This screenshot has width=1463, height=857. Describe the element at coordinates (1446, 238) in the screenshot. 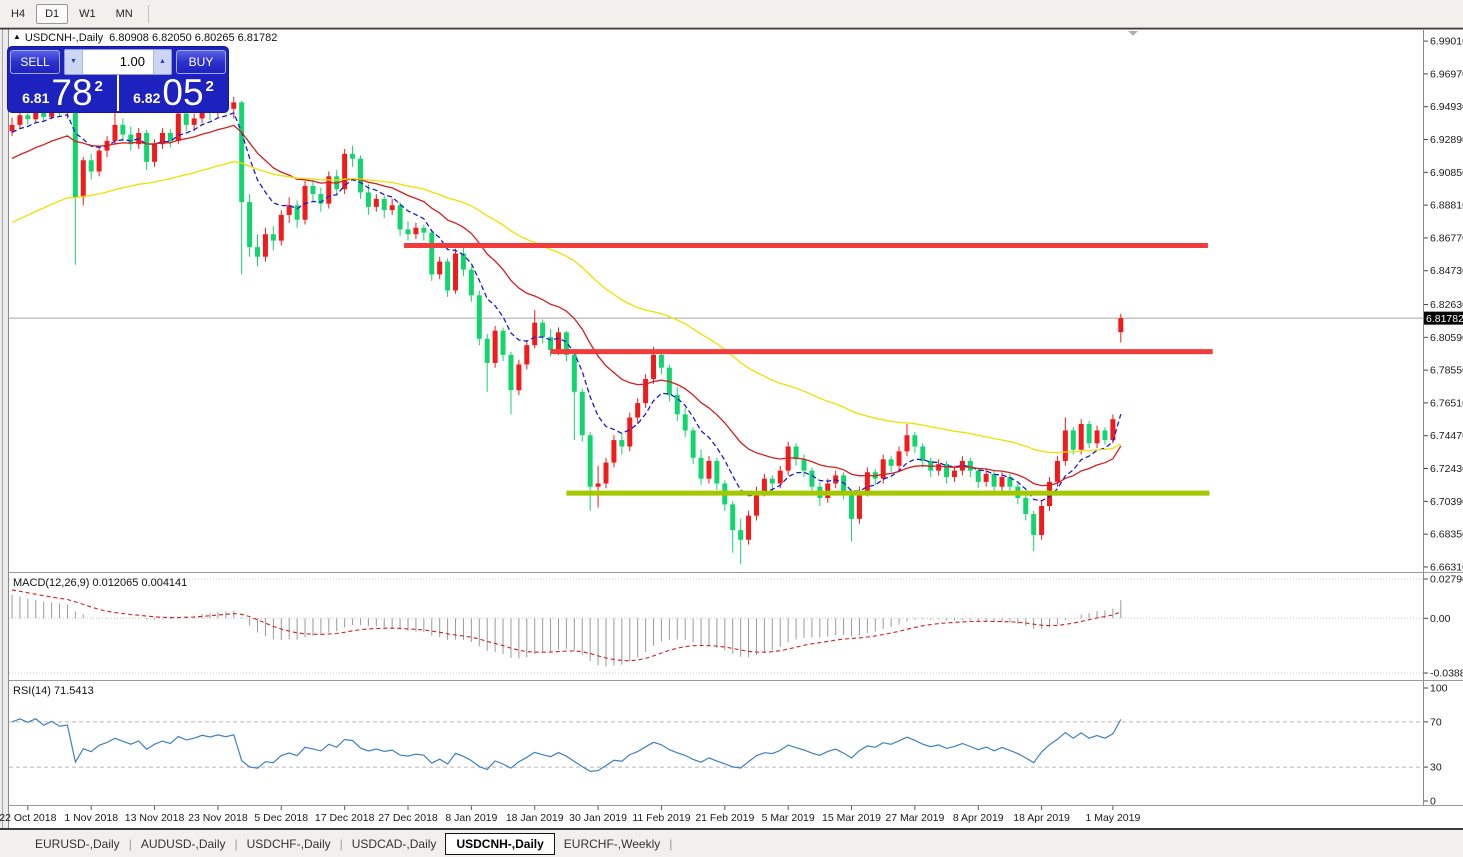

I see `price-axis-label: 6.86770` at that location.